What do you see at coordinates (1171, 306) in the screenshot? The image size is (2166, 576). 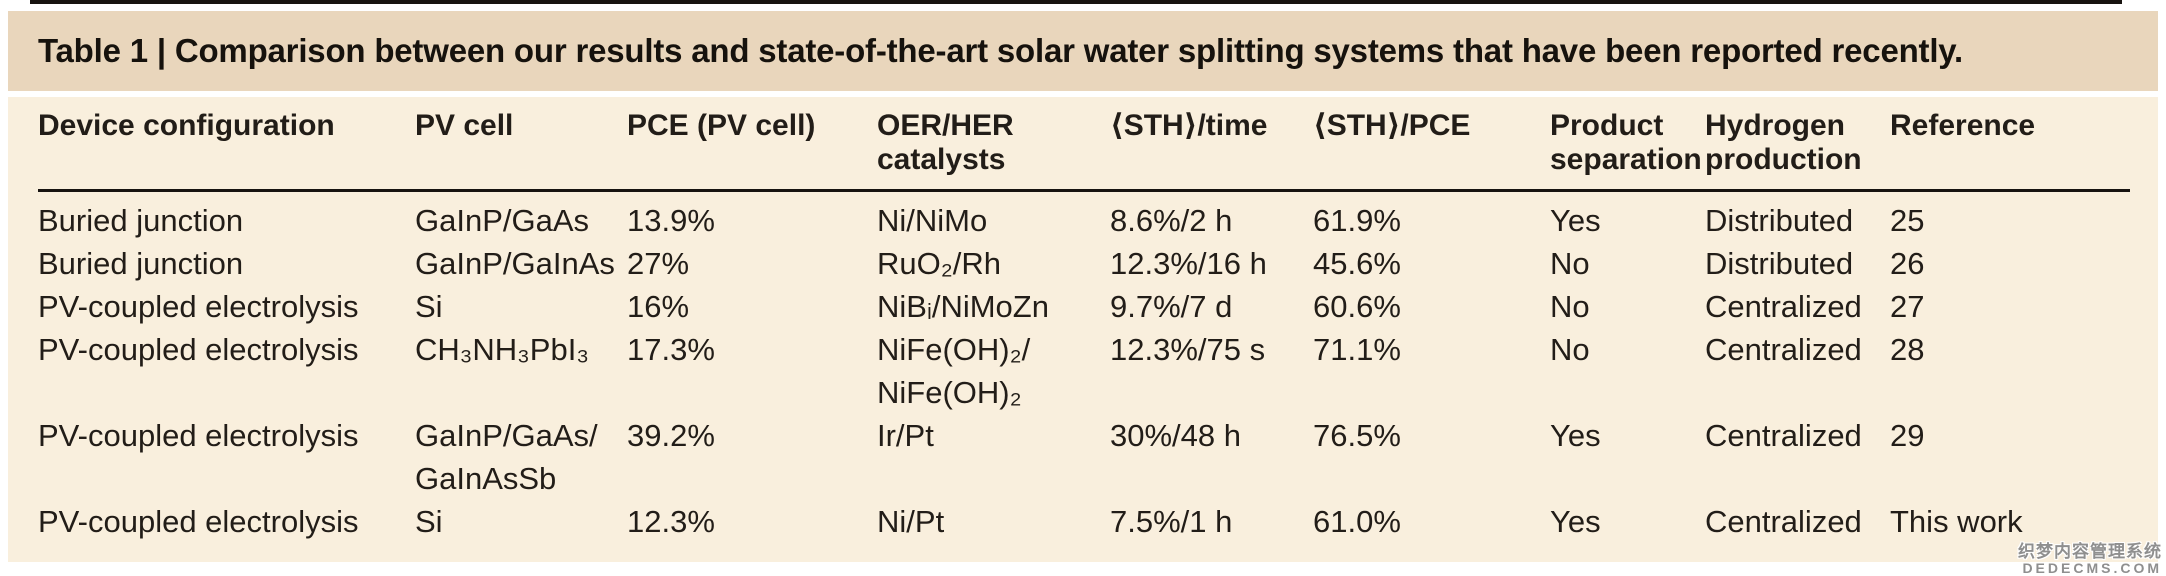 I see `table-cell: 9.7%/7 d` at bounding box center [1171, 306].